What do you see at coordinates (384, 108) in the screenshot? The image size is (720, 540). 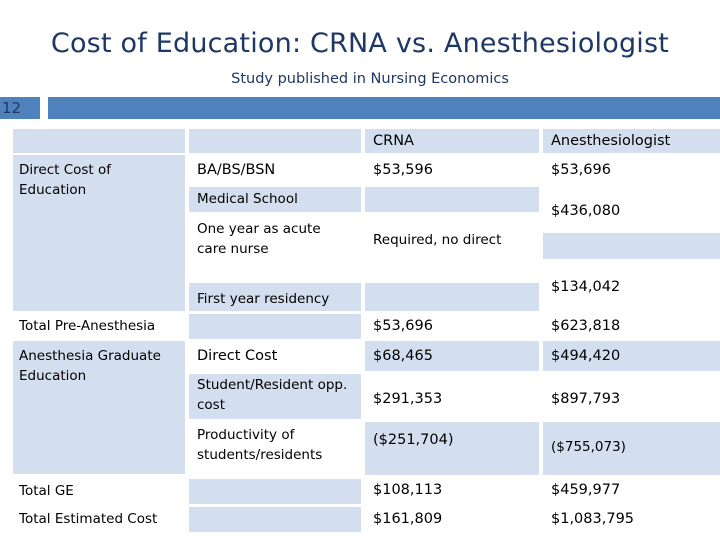 I see `accent-bar-right` at bounding box center [384, 108].